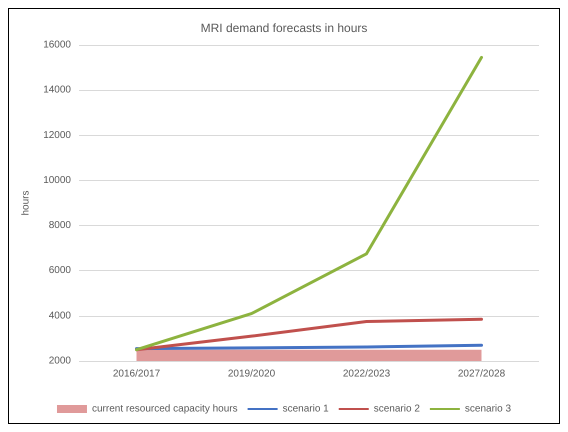 The width and height of the screenshot is (568, 432). What do you see at coordinates (60, 361) in the screenshot?
I see `y-tick-label: 2000` at bounding box center [60, 361].